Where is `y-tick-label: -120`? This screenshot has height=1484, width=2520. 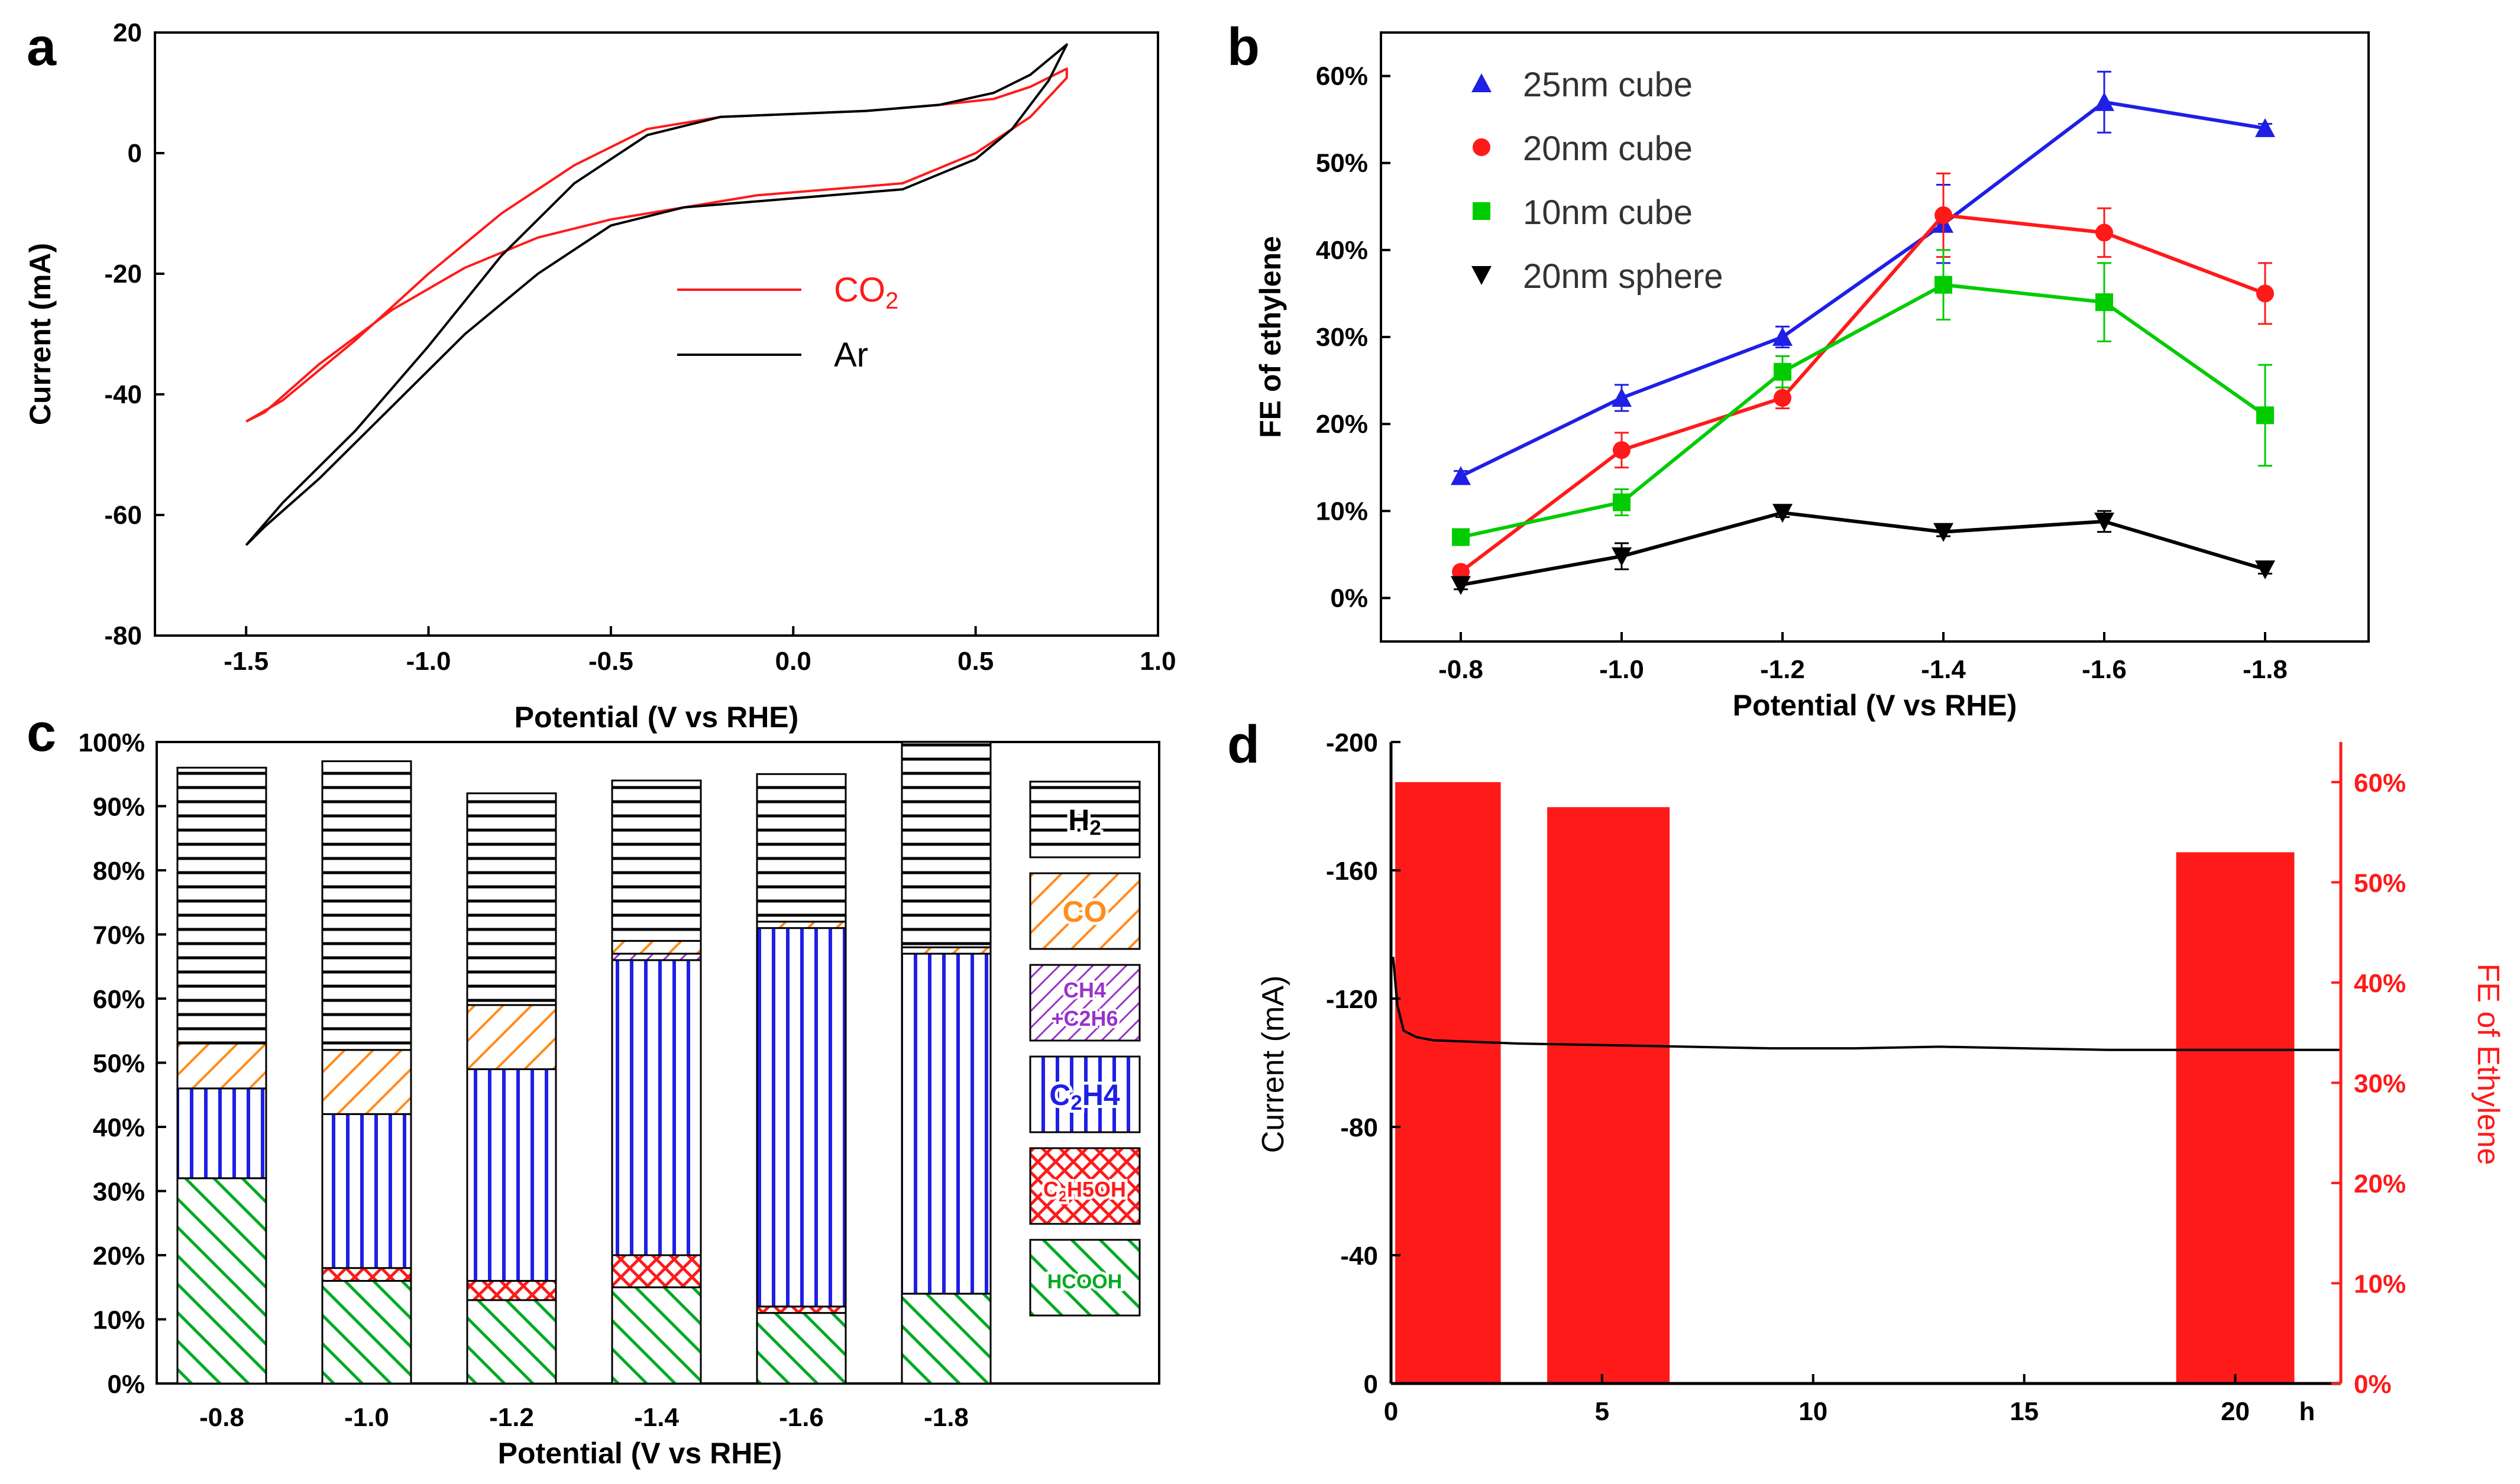 y-tick-label: -120 is located at coordinates (1352, 999).